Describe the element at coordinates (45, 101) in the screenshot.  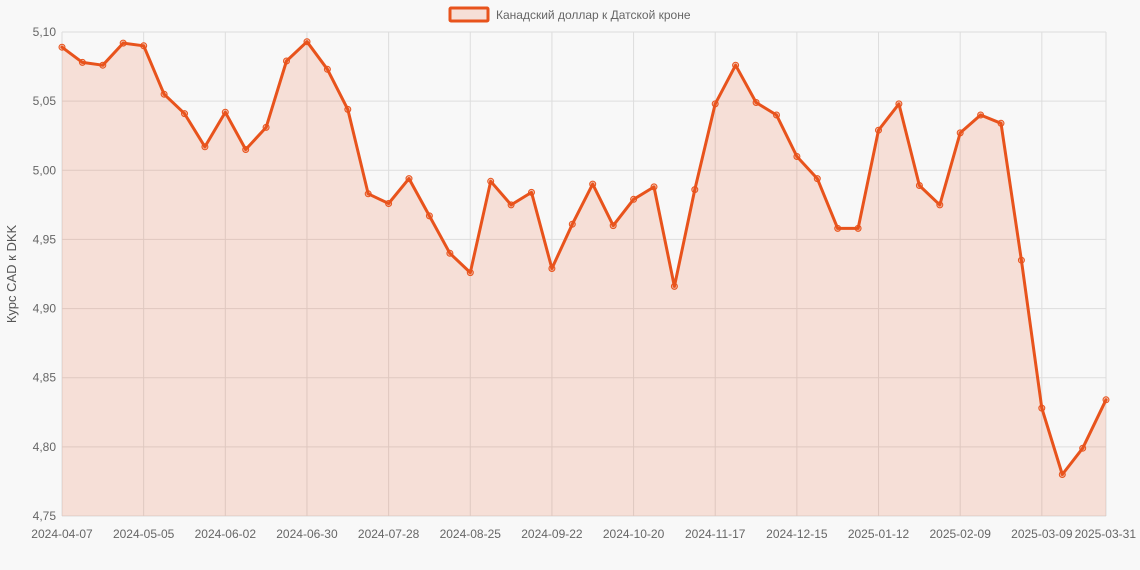
I see `y-tick-label: 5,05` at that location.